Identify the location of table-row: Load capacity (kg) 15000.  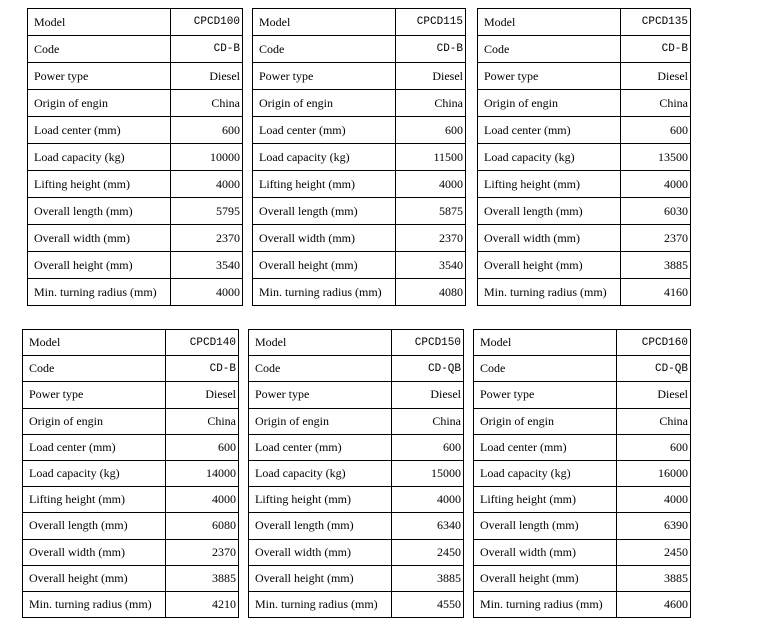
(356, 473).